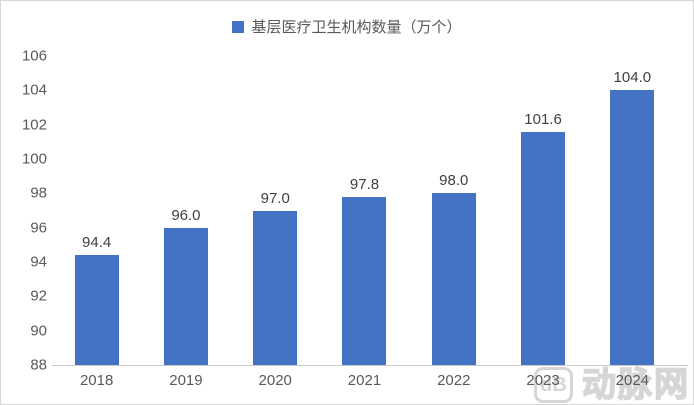 The width and height of the screenshot is (694, 405). I want to click on data-label: 104.0, so click(632, 78).